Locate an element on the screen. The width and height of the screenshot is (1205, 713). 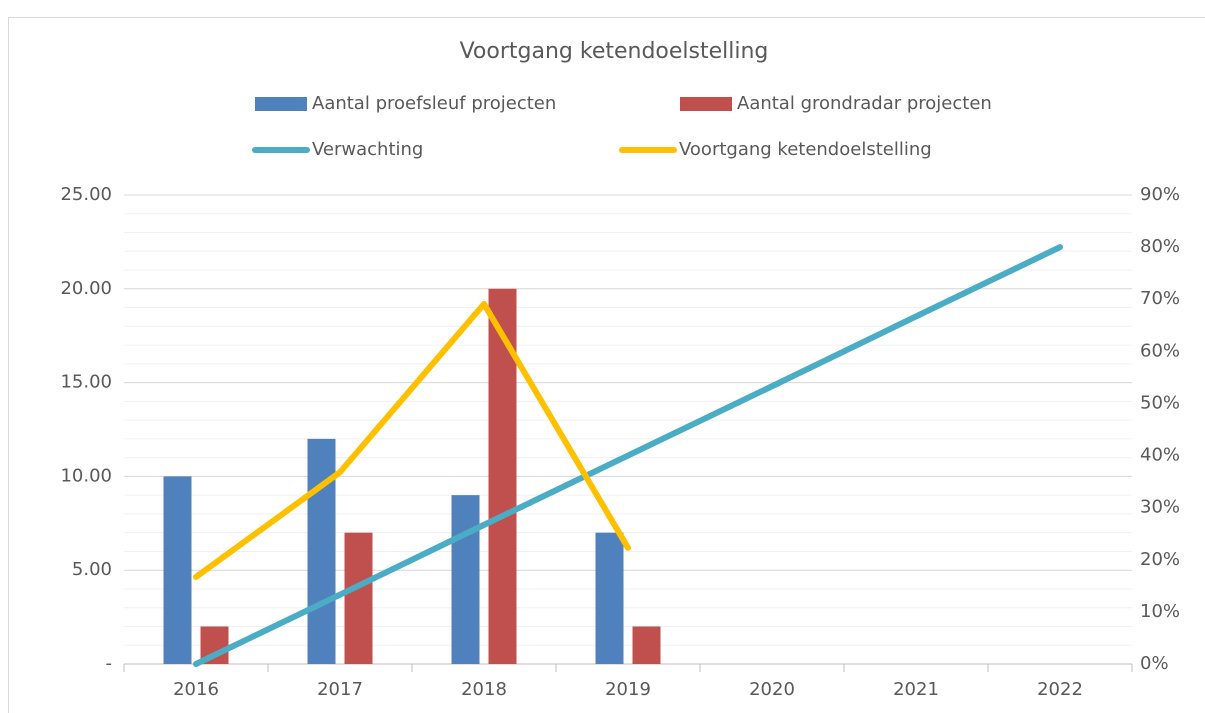
y-tick-label: - is located at coordinates (109, 663).